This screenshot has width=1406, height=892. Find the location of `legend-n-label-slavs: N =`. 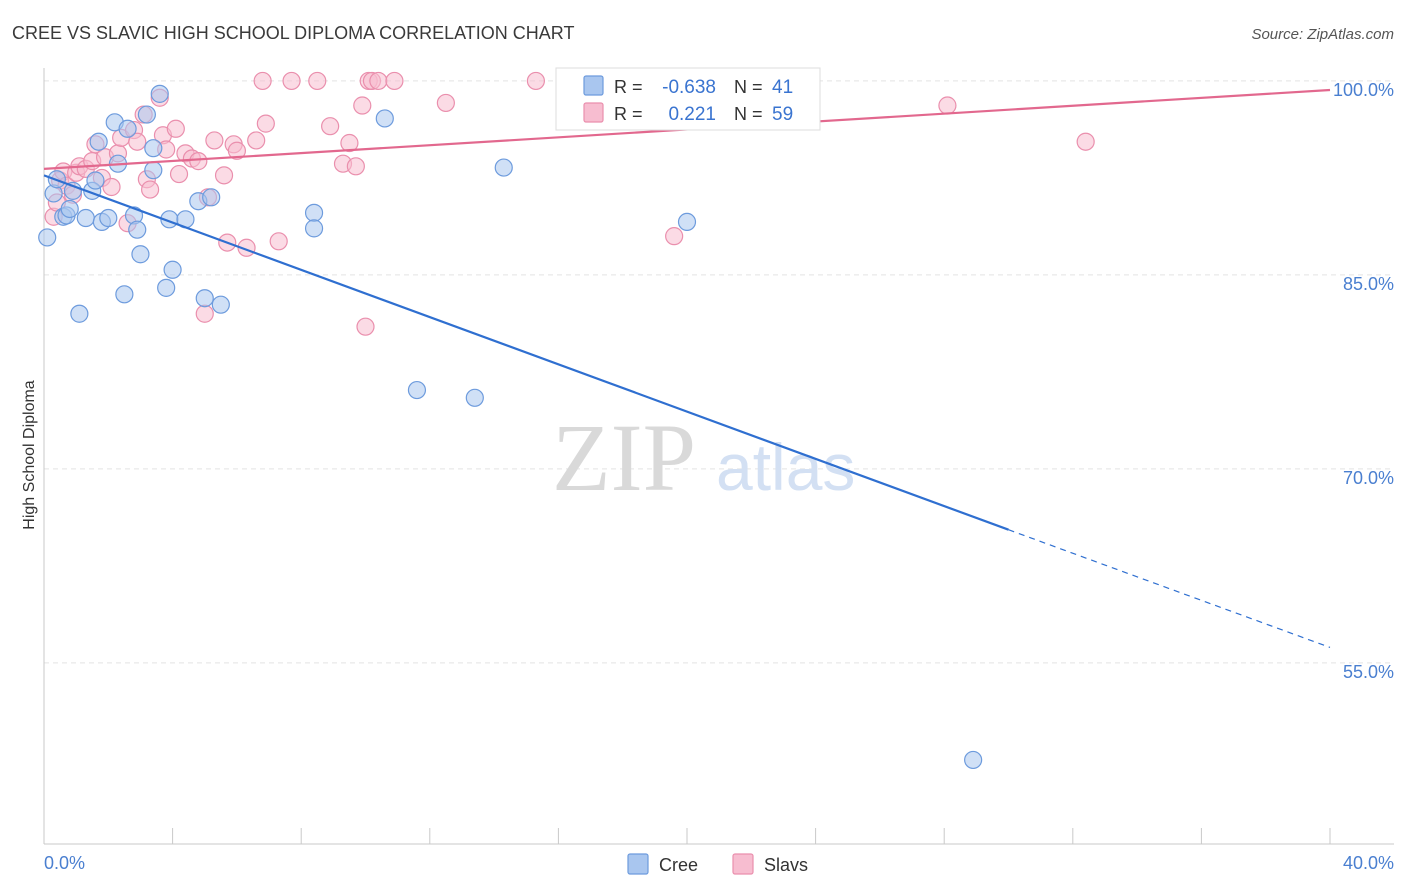

legend-n-label-slavs: N = is located at coordinates (748, 114).